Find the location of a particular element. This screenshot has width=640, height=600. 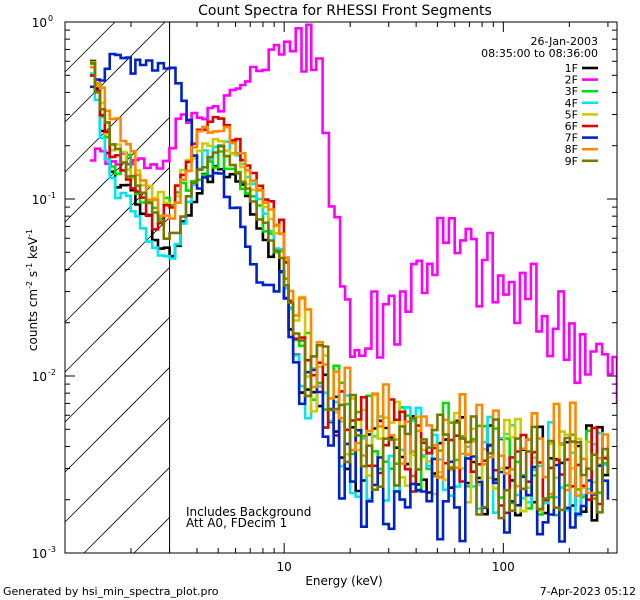

hatched-region is located at coordinates (117, 287).